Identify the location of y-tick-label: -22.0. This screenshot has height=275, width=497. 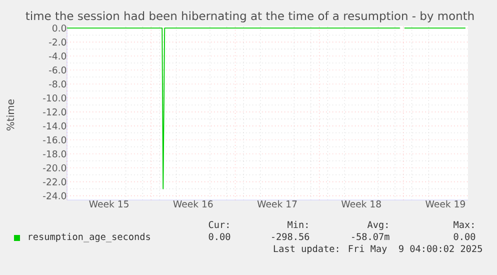
(54, 182).